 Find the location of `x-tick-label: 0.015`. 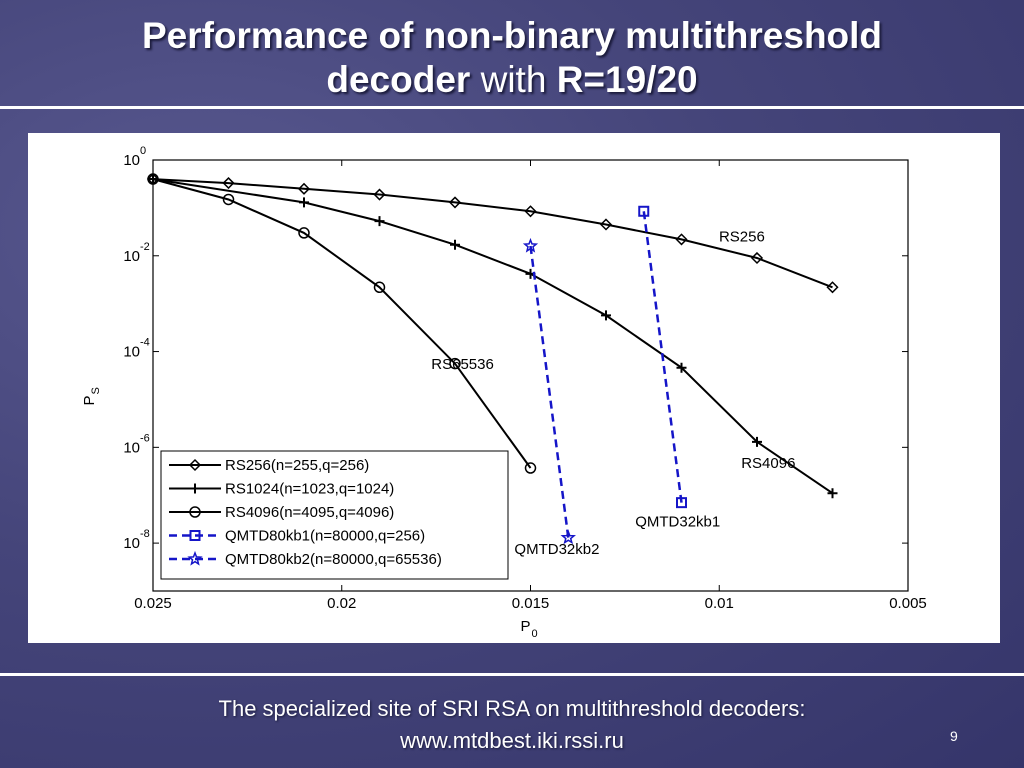

x-tick-label: 0.015 is located at coordinates (531, 603).